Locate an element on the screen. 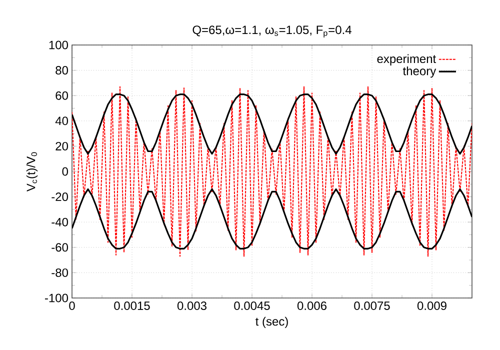  y-tick-label: 40 is located at coordinates (61, 121).